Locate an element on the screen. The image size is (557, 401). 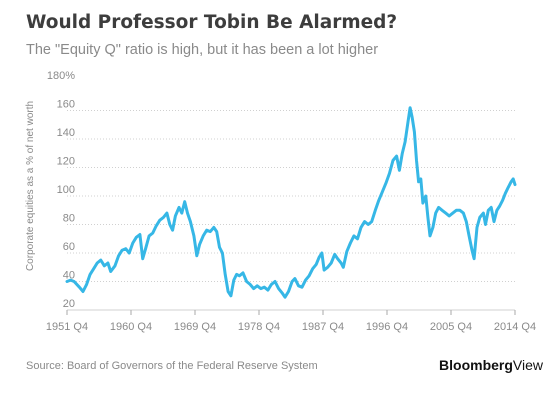
y-tick-label: 140 is located at coordinates (66, 133).